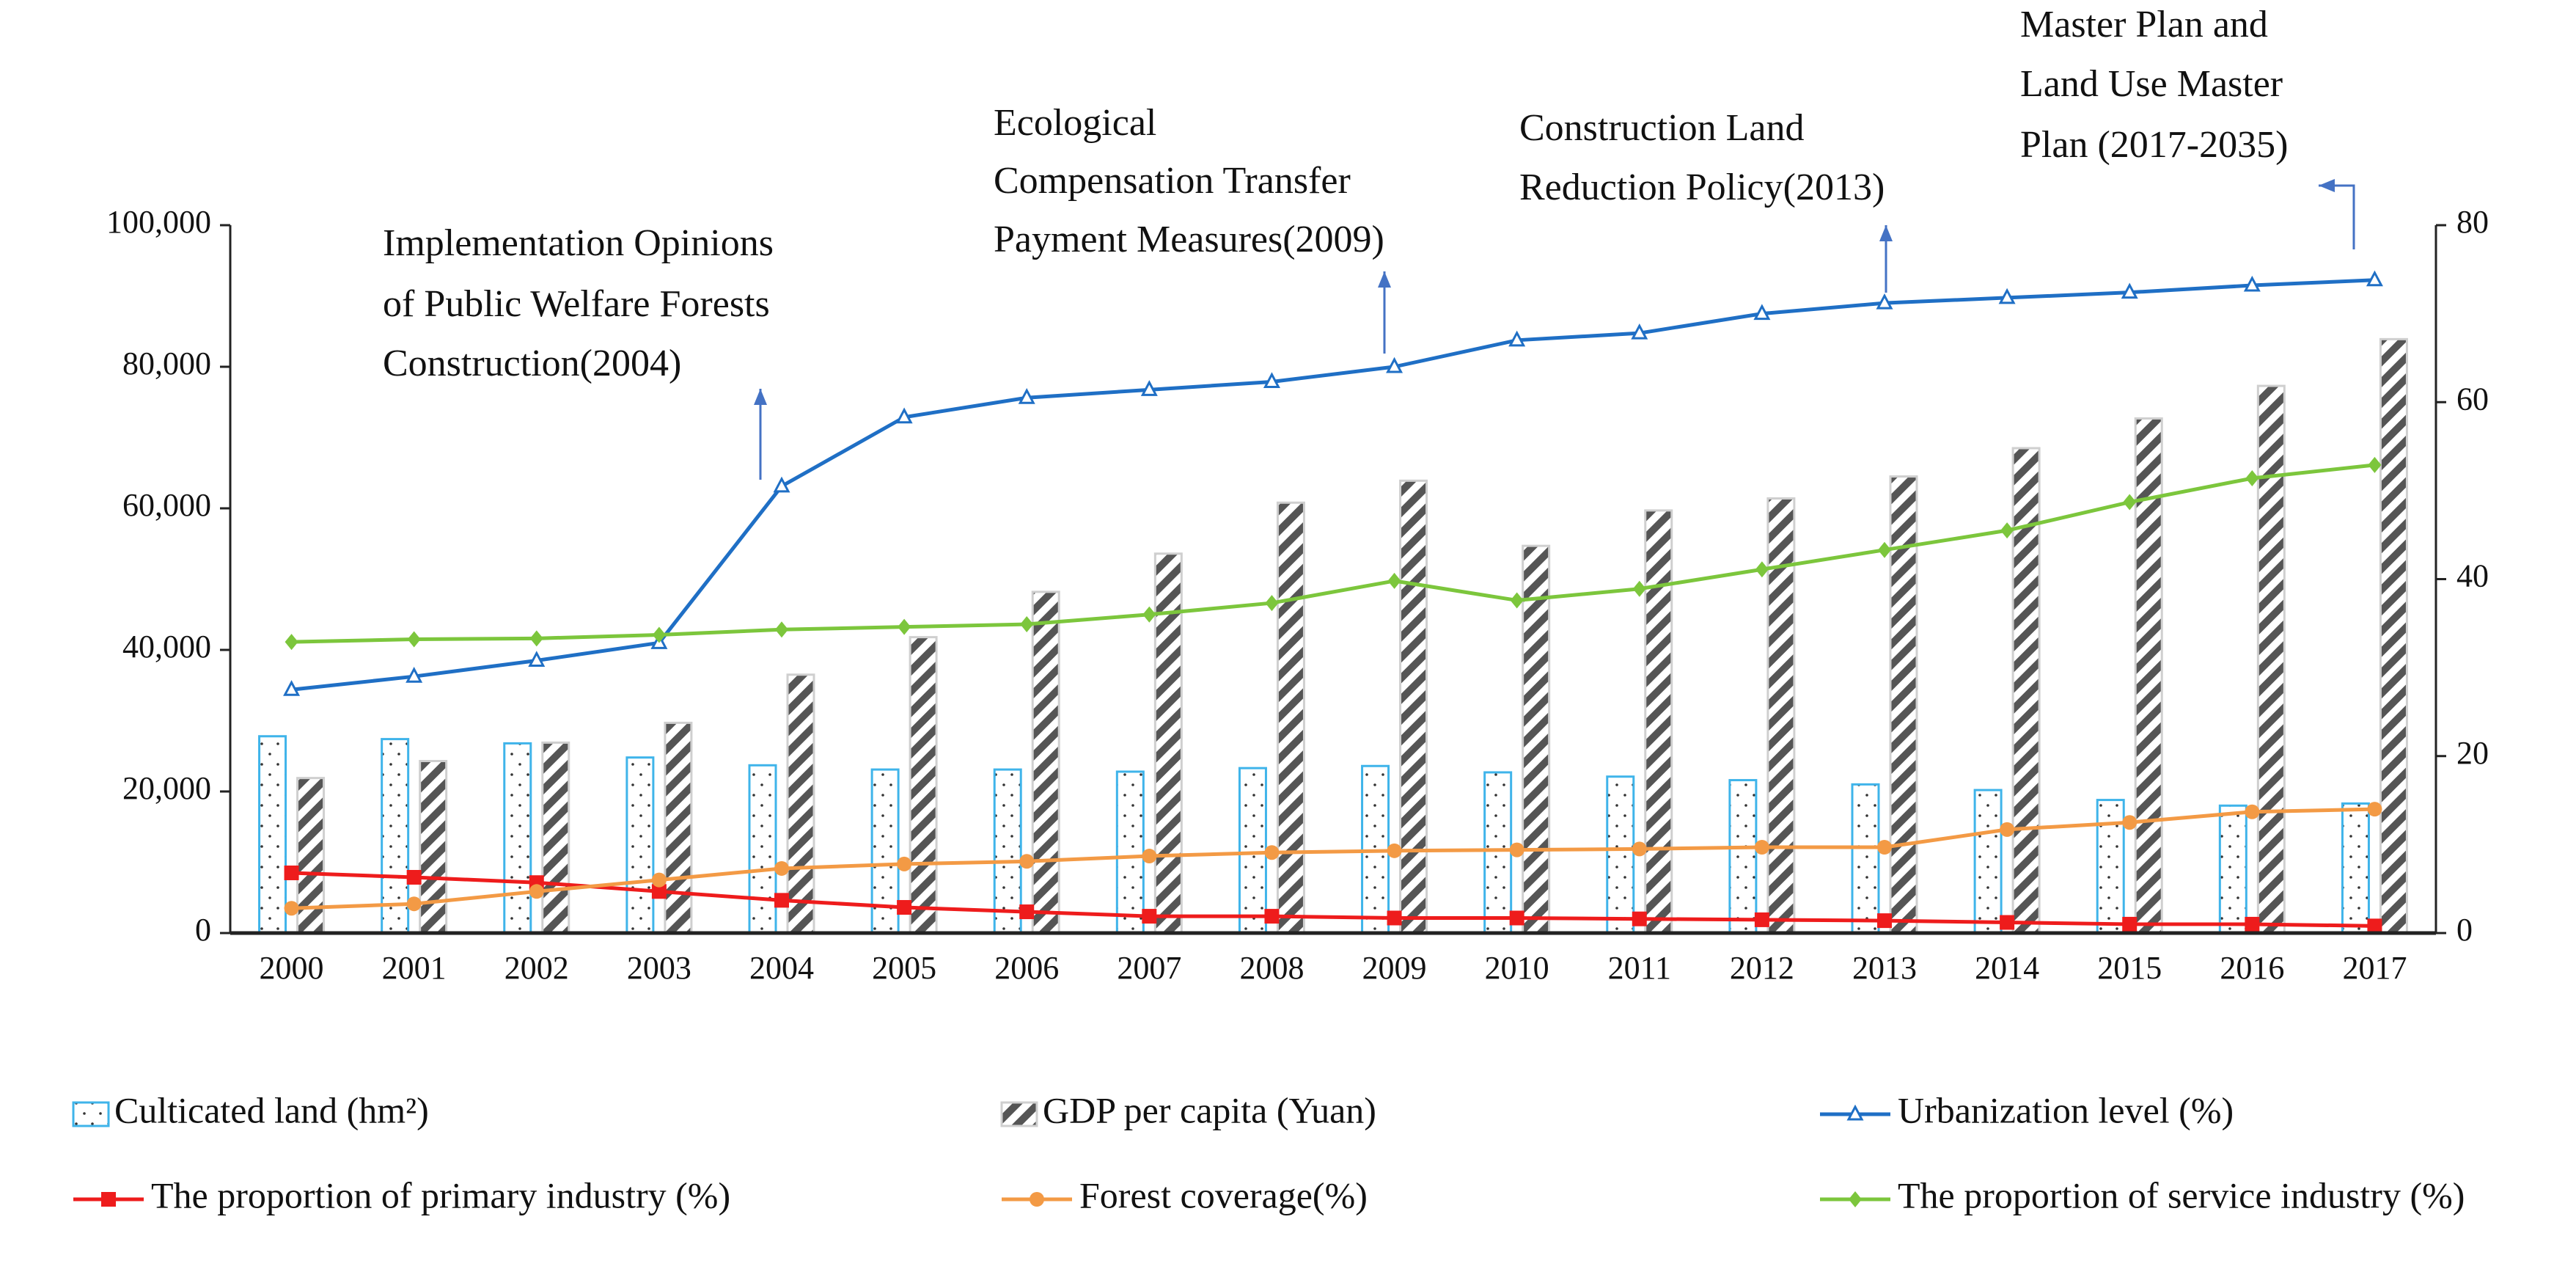 This screenshot has height=1269, width=2576. I want to click on forest-coverage-point-2006, so click(1027, 861).